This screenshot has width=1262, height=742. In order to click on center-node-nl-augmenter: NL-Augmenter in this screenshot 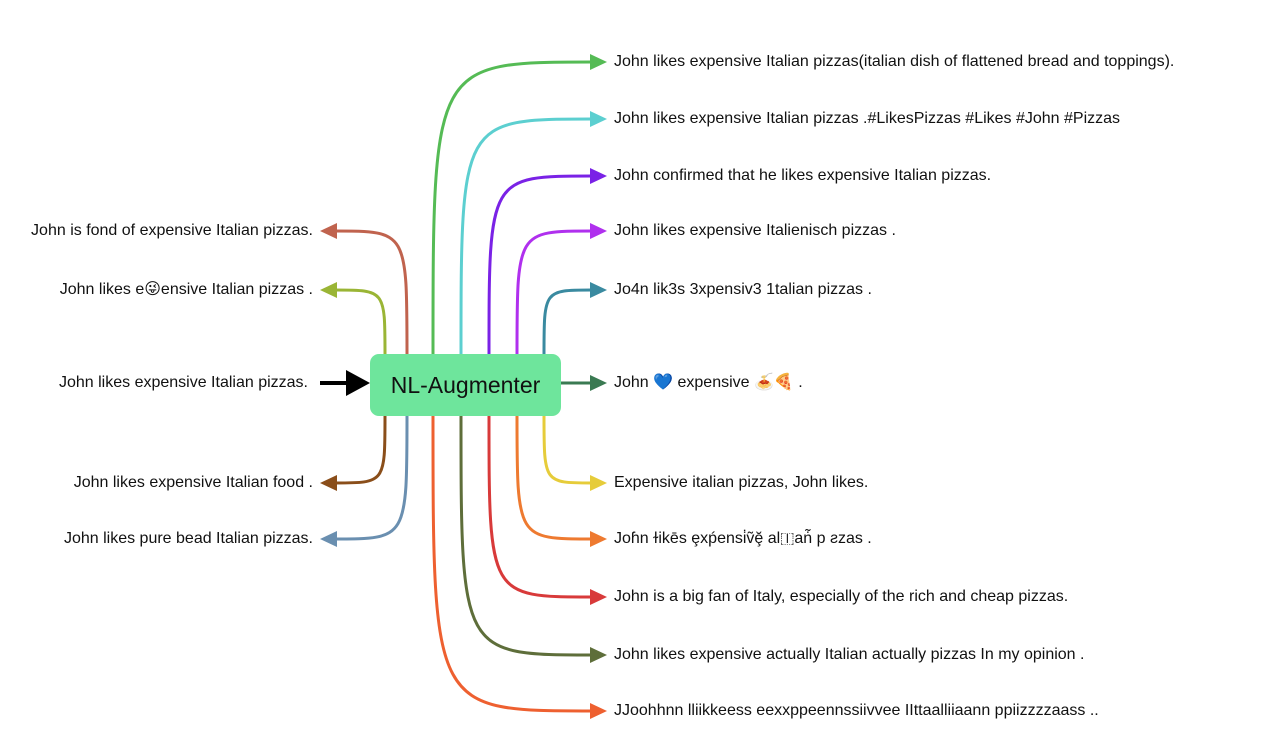, I will do `click(465, 385)`.